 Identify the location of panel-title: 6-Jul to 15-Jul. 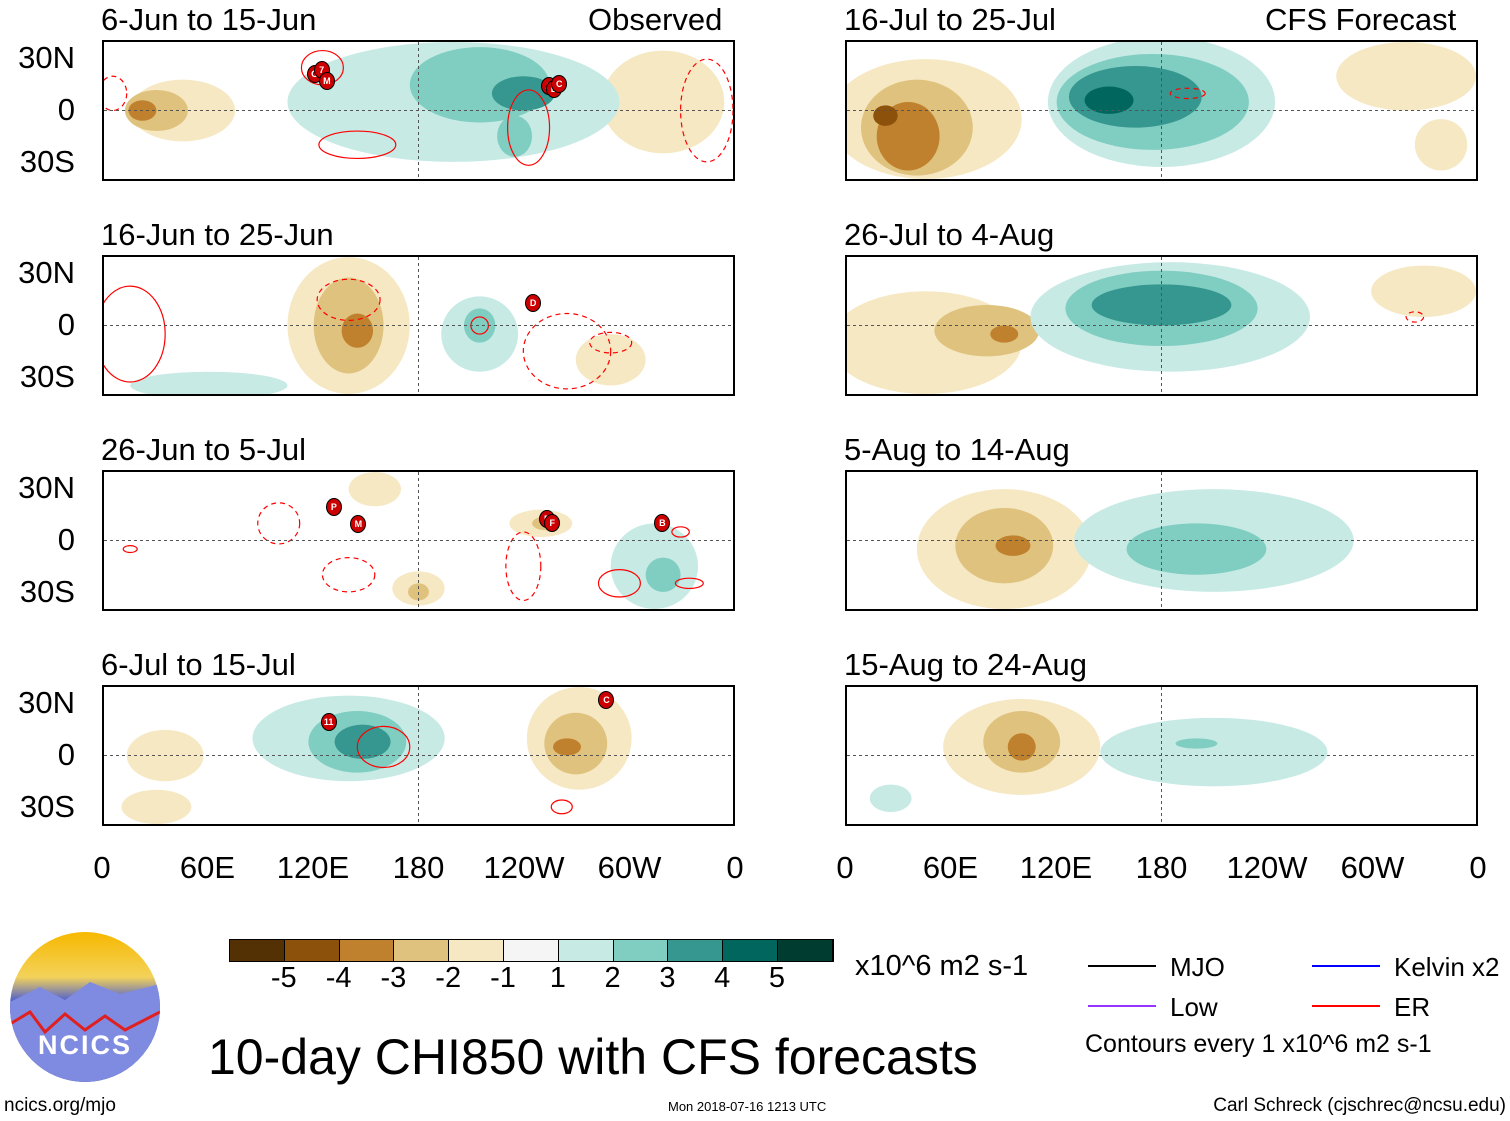
(198, 664).